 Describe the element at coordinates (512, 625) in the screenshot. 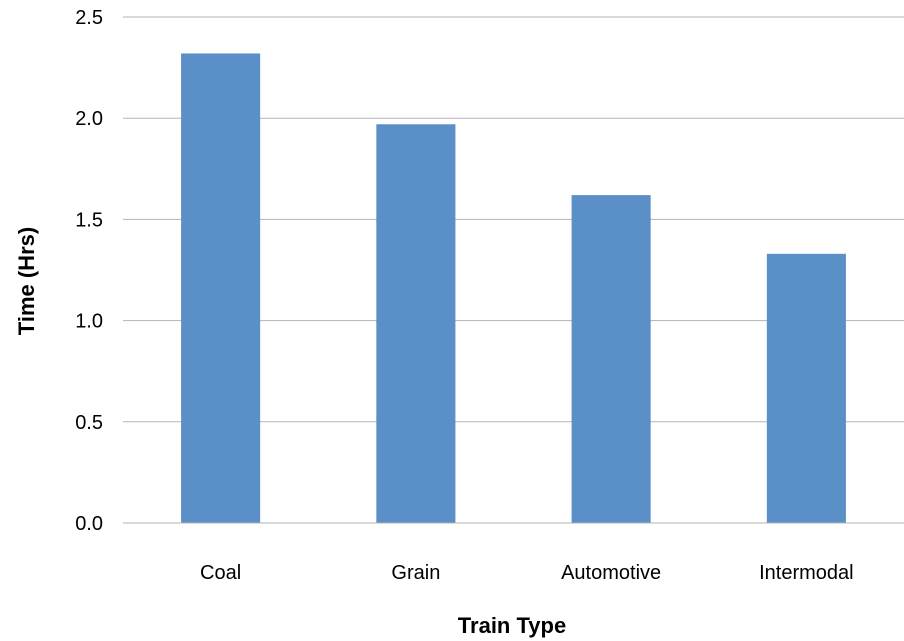

I see `x-axis-title: Train Type` at that location.